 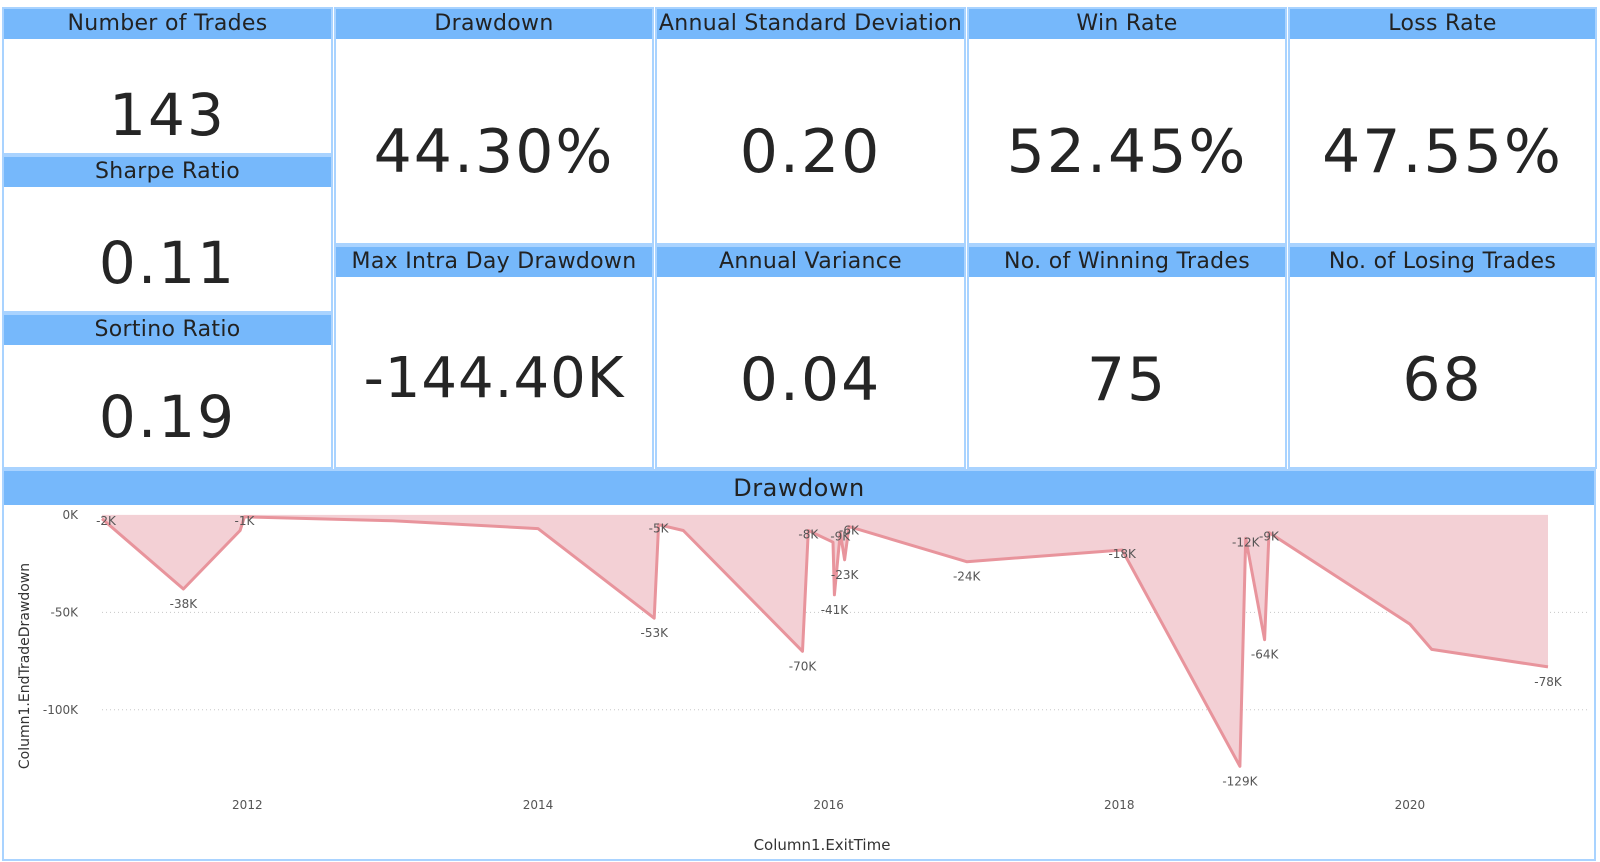 I want to click on card-loss-rate: Loss Rate 47.55%, so click(x=1442, y=126).